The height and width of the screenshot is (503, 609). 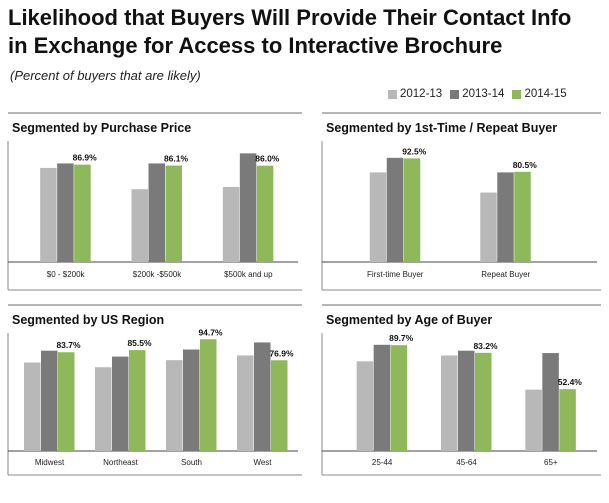 What do you see at coordinates (485, 346) in the screenshot?
I see `data-label: 83.2%` at bounding box center [485, 346].